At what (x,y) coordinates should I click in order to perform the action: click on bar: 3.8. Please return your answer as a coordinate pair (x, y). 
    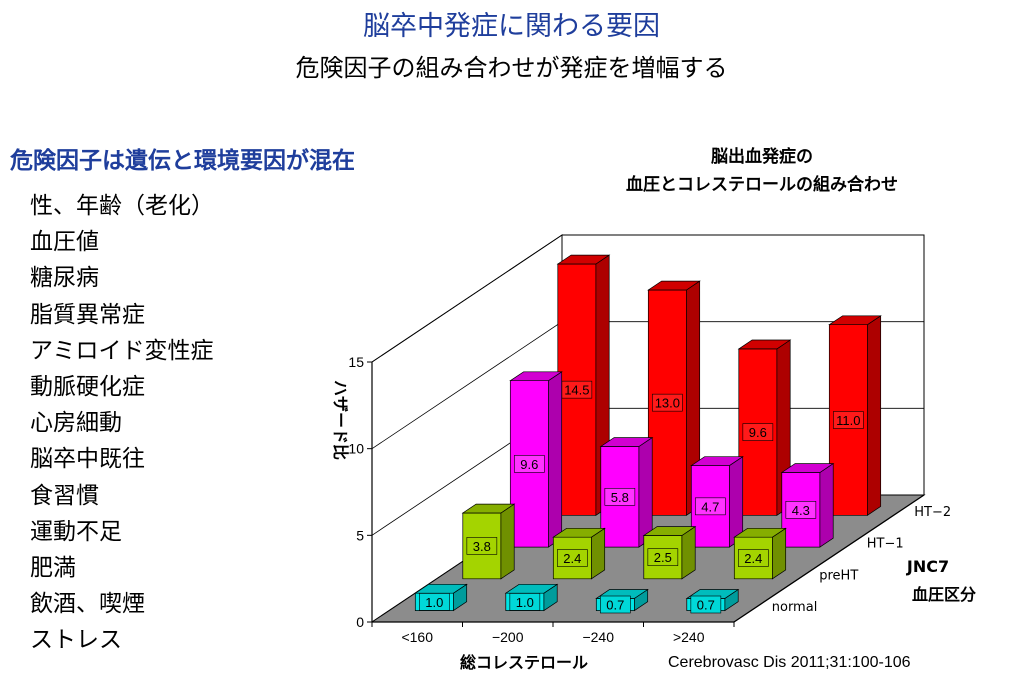
    Looking at the image, I should click on (488, 541).